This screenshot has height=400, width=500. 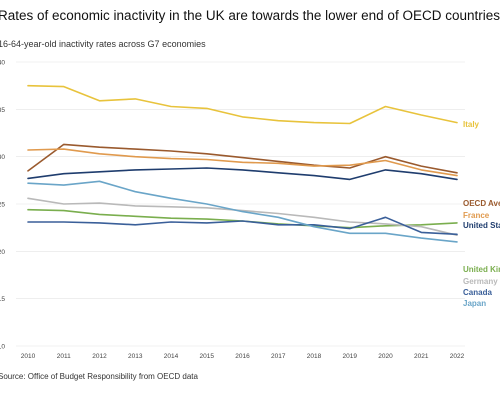 What do you see at coordinates (2, 157) in the screenshot?
I see `y-tick-label: 30` at bounding box center [2, 157].